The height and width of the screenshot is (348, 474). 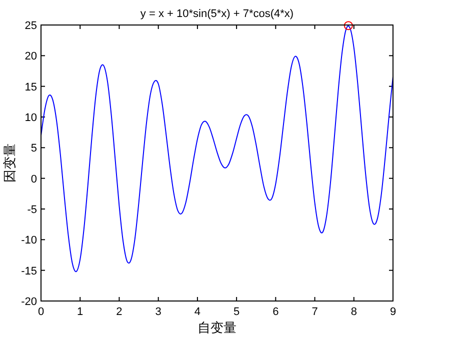 What do you see at coordinates (158, 312) in the screenshot?
I see `x-tick-label: 3` at bounding box center [158, 312].